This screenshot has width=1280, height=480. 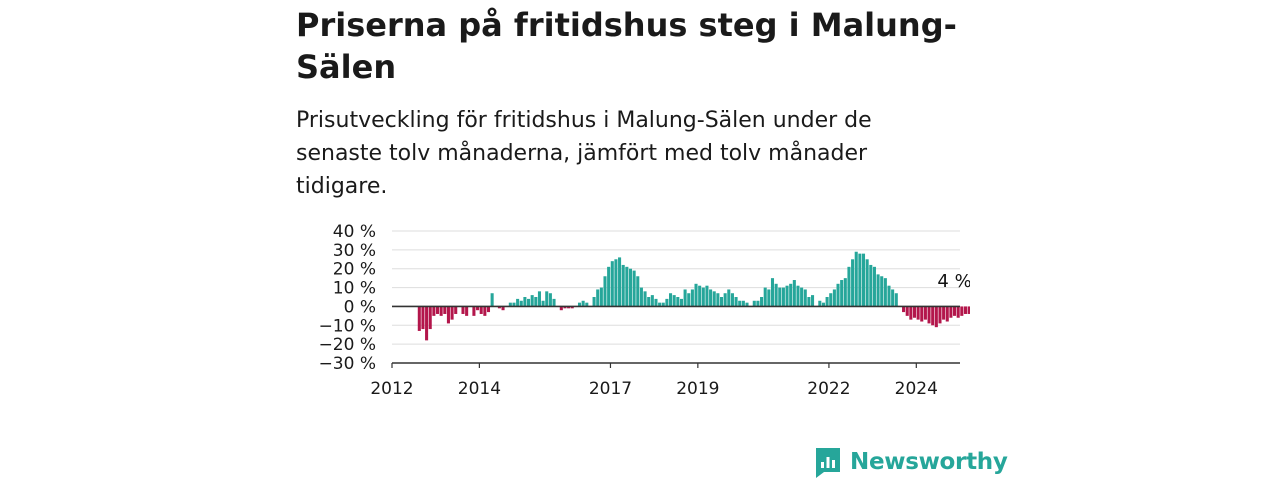 I want to click on y-tick-label: −10 %, so click(x=347, y=326).